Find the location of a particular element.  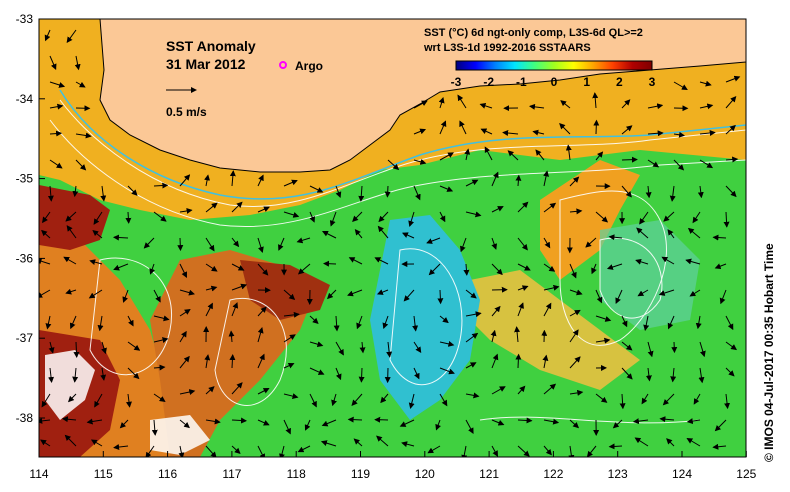

latitude-label: -38 is located at coordinates (25, 418).